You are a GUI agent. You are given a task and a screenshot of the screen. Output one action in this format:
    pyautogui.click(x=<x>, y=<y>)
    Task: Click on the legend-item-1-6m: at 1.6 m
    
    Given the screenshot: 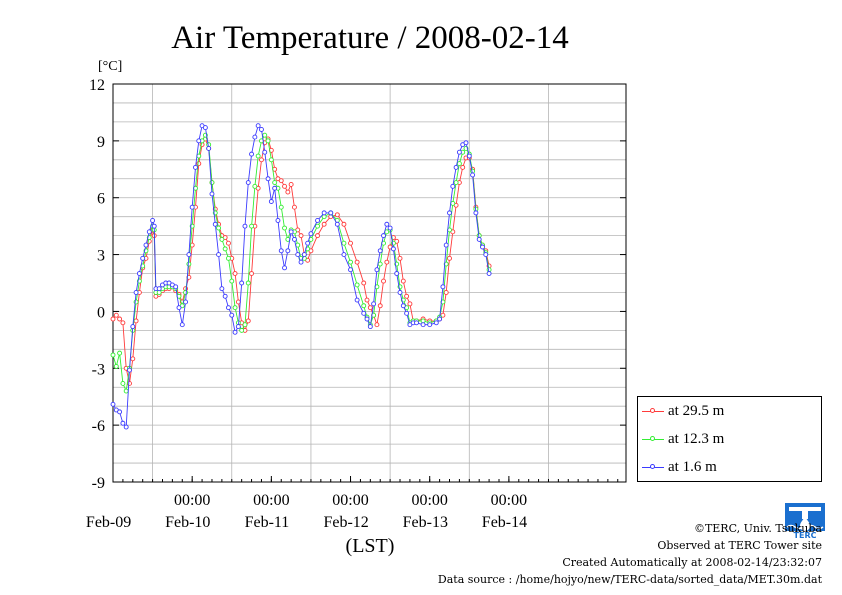 What is the action you would take?
    pyautogui.click(x=679, y=467)
    